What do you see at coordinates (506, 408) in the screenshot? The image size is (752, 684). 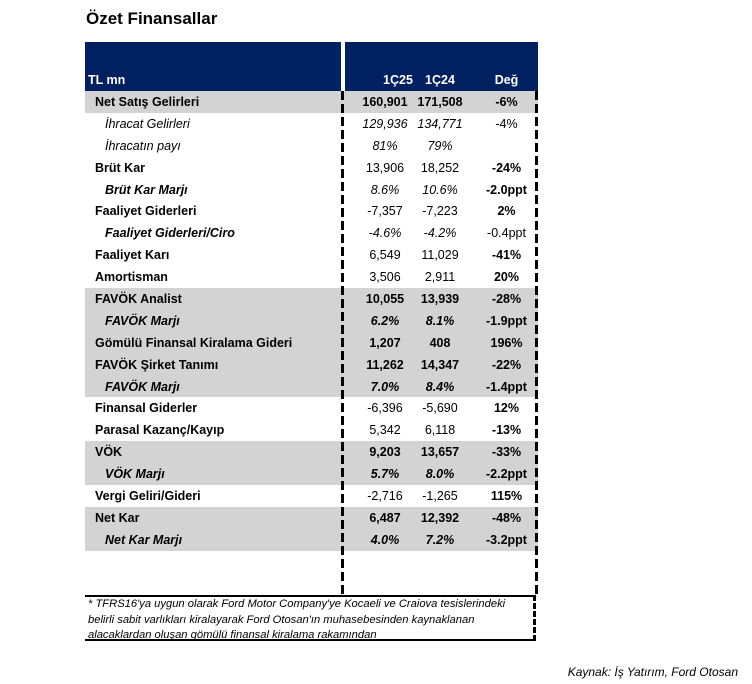 I see `value-change: 12%` at bounding box center [506, 408].